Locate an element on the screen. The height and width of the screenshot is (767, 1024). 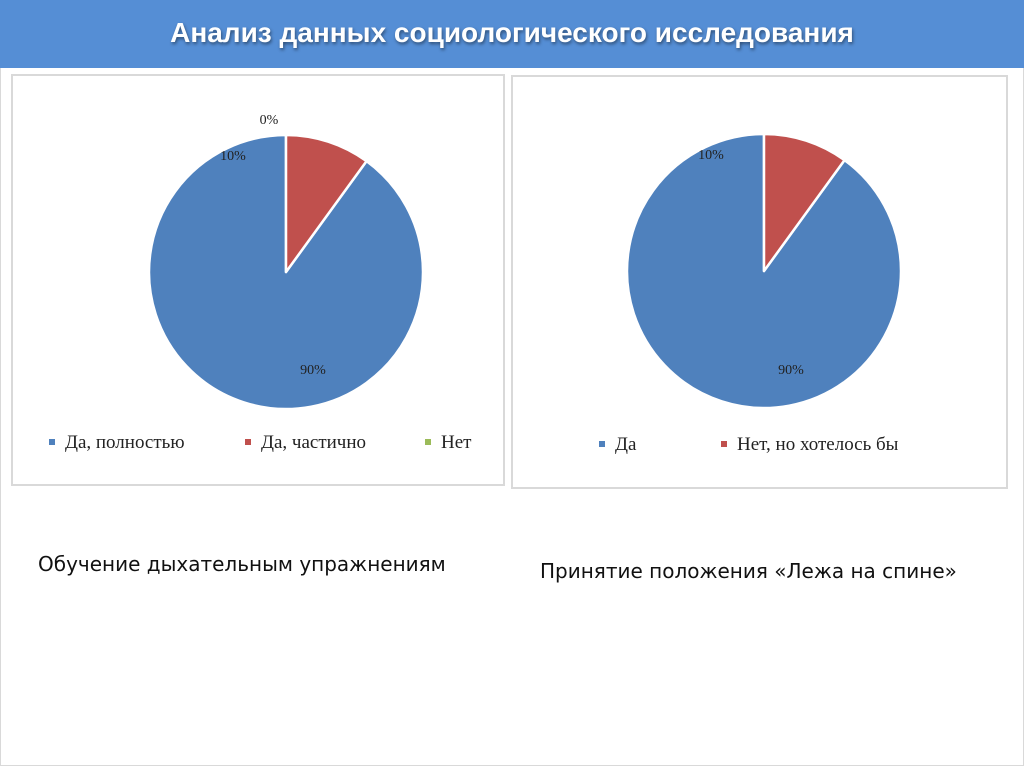
chart-legend: Да, полностью Да, частично Нет is located at coordinates (260, 442).